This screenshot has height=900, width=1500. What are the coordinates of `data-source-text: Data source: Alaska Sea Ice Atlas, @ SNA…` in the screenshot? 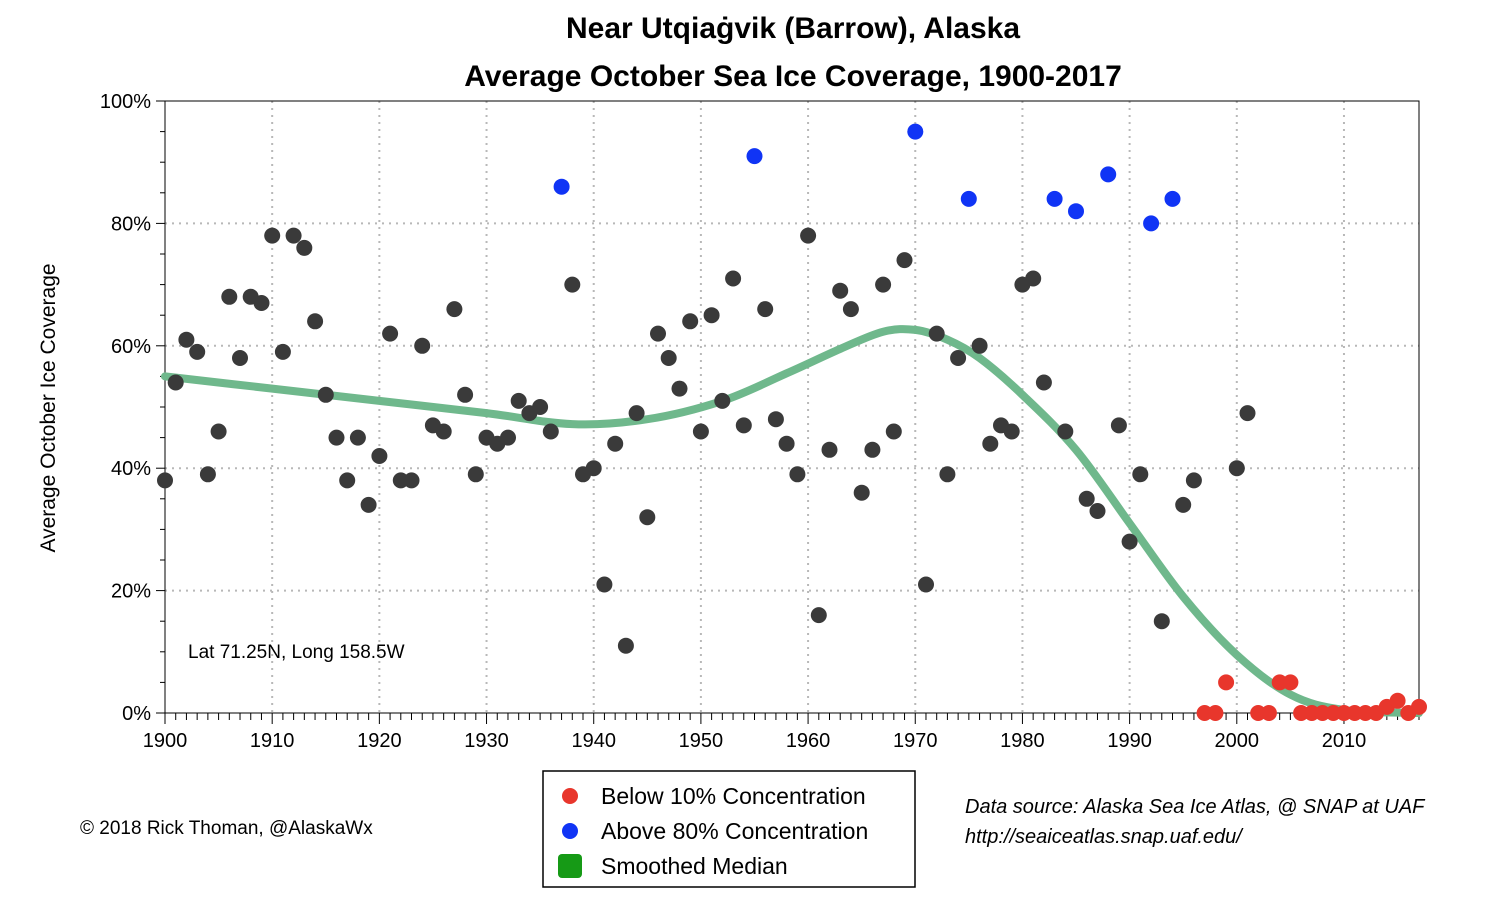 It's located at (1195, 807).